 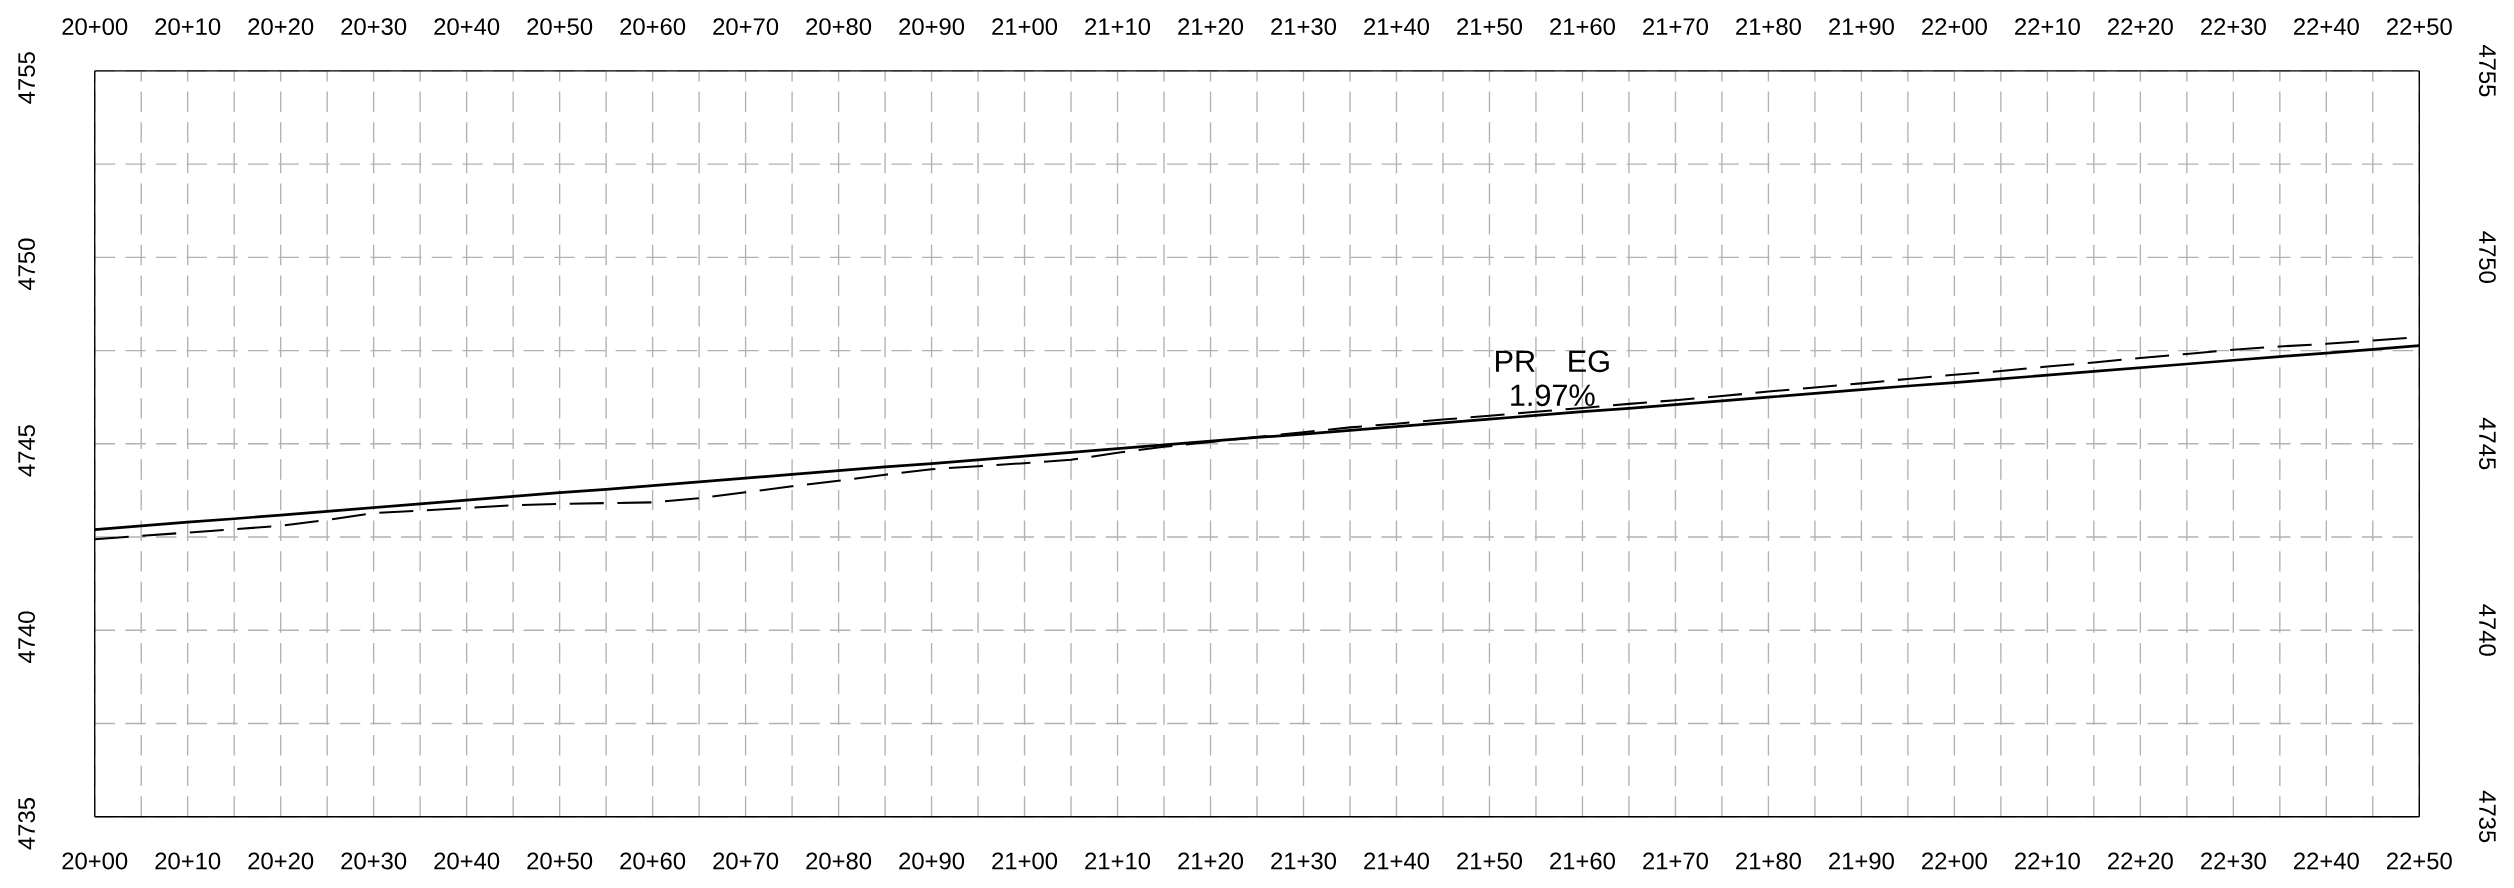 I want to click on y-tick-label: 4745, so click(x=27, y=451).